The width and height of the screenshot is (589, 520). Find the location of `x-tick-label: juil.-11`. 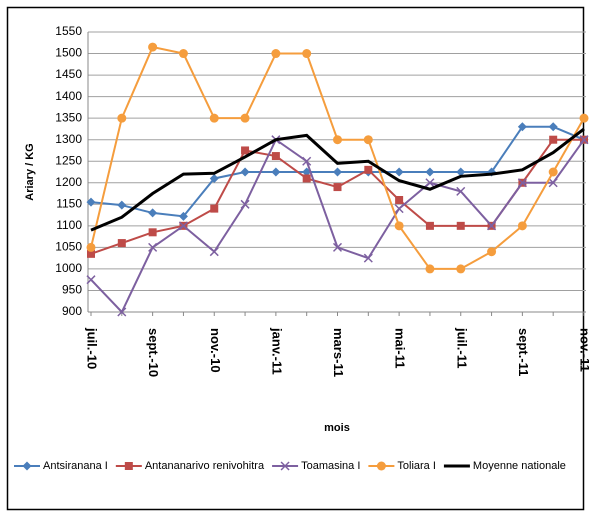

x-tick-label: juil.-11 is located at coordinates (461, 347).